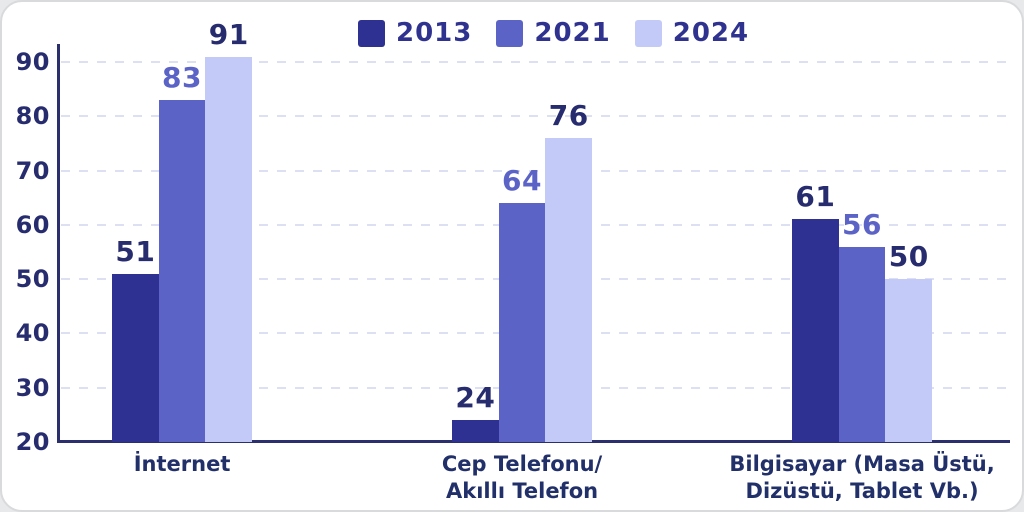 This screenshot has height=512, width=1024. What do you see at coordinates (510, 33) in the screenshot?
I see `legend-swatch-2021` at bounding box center [510, 33].